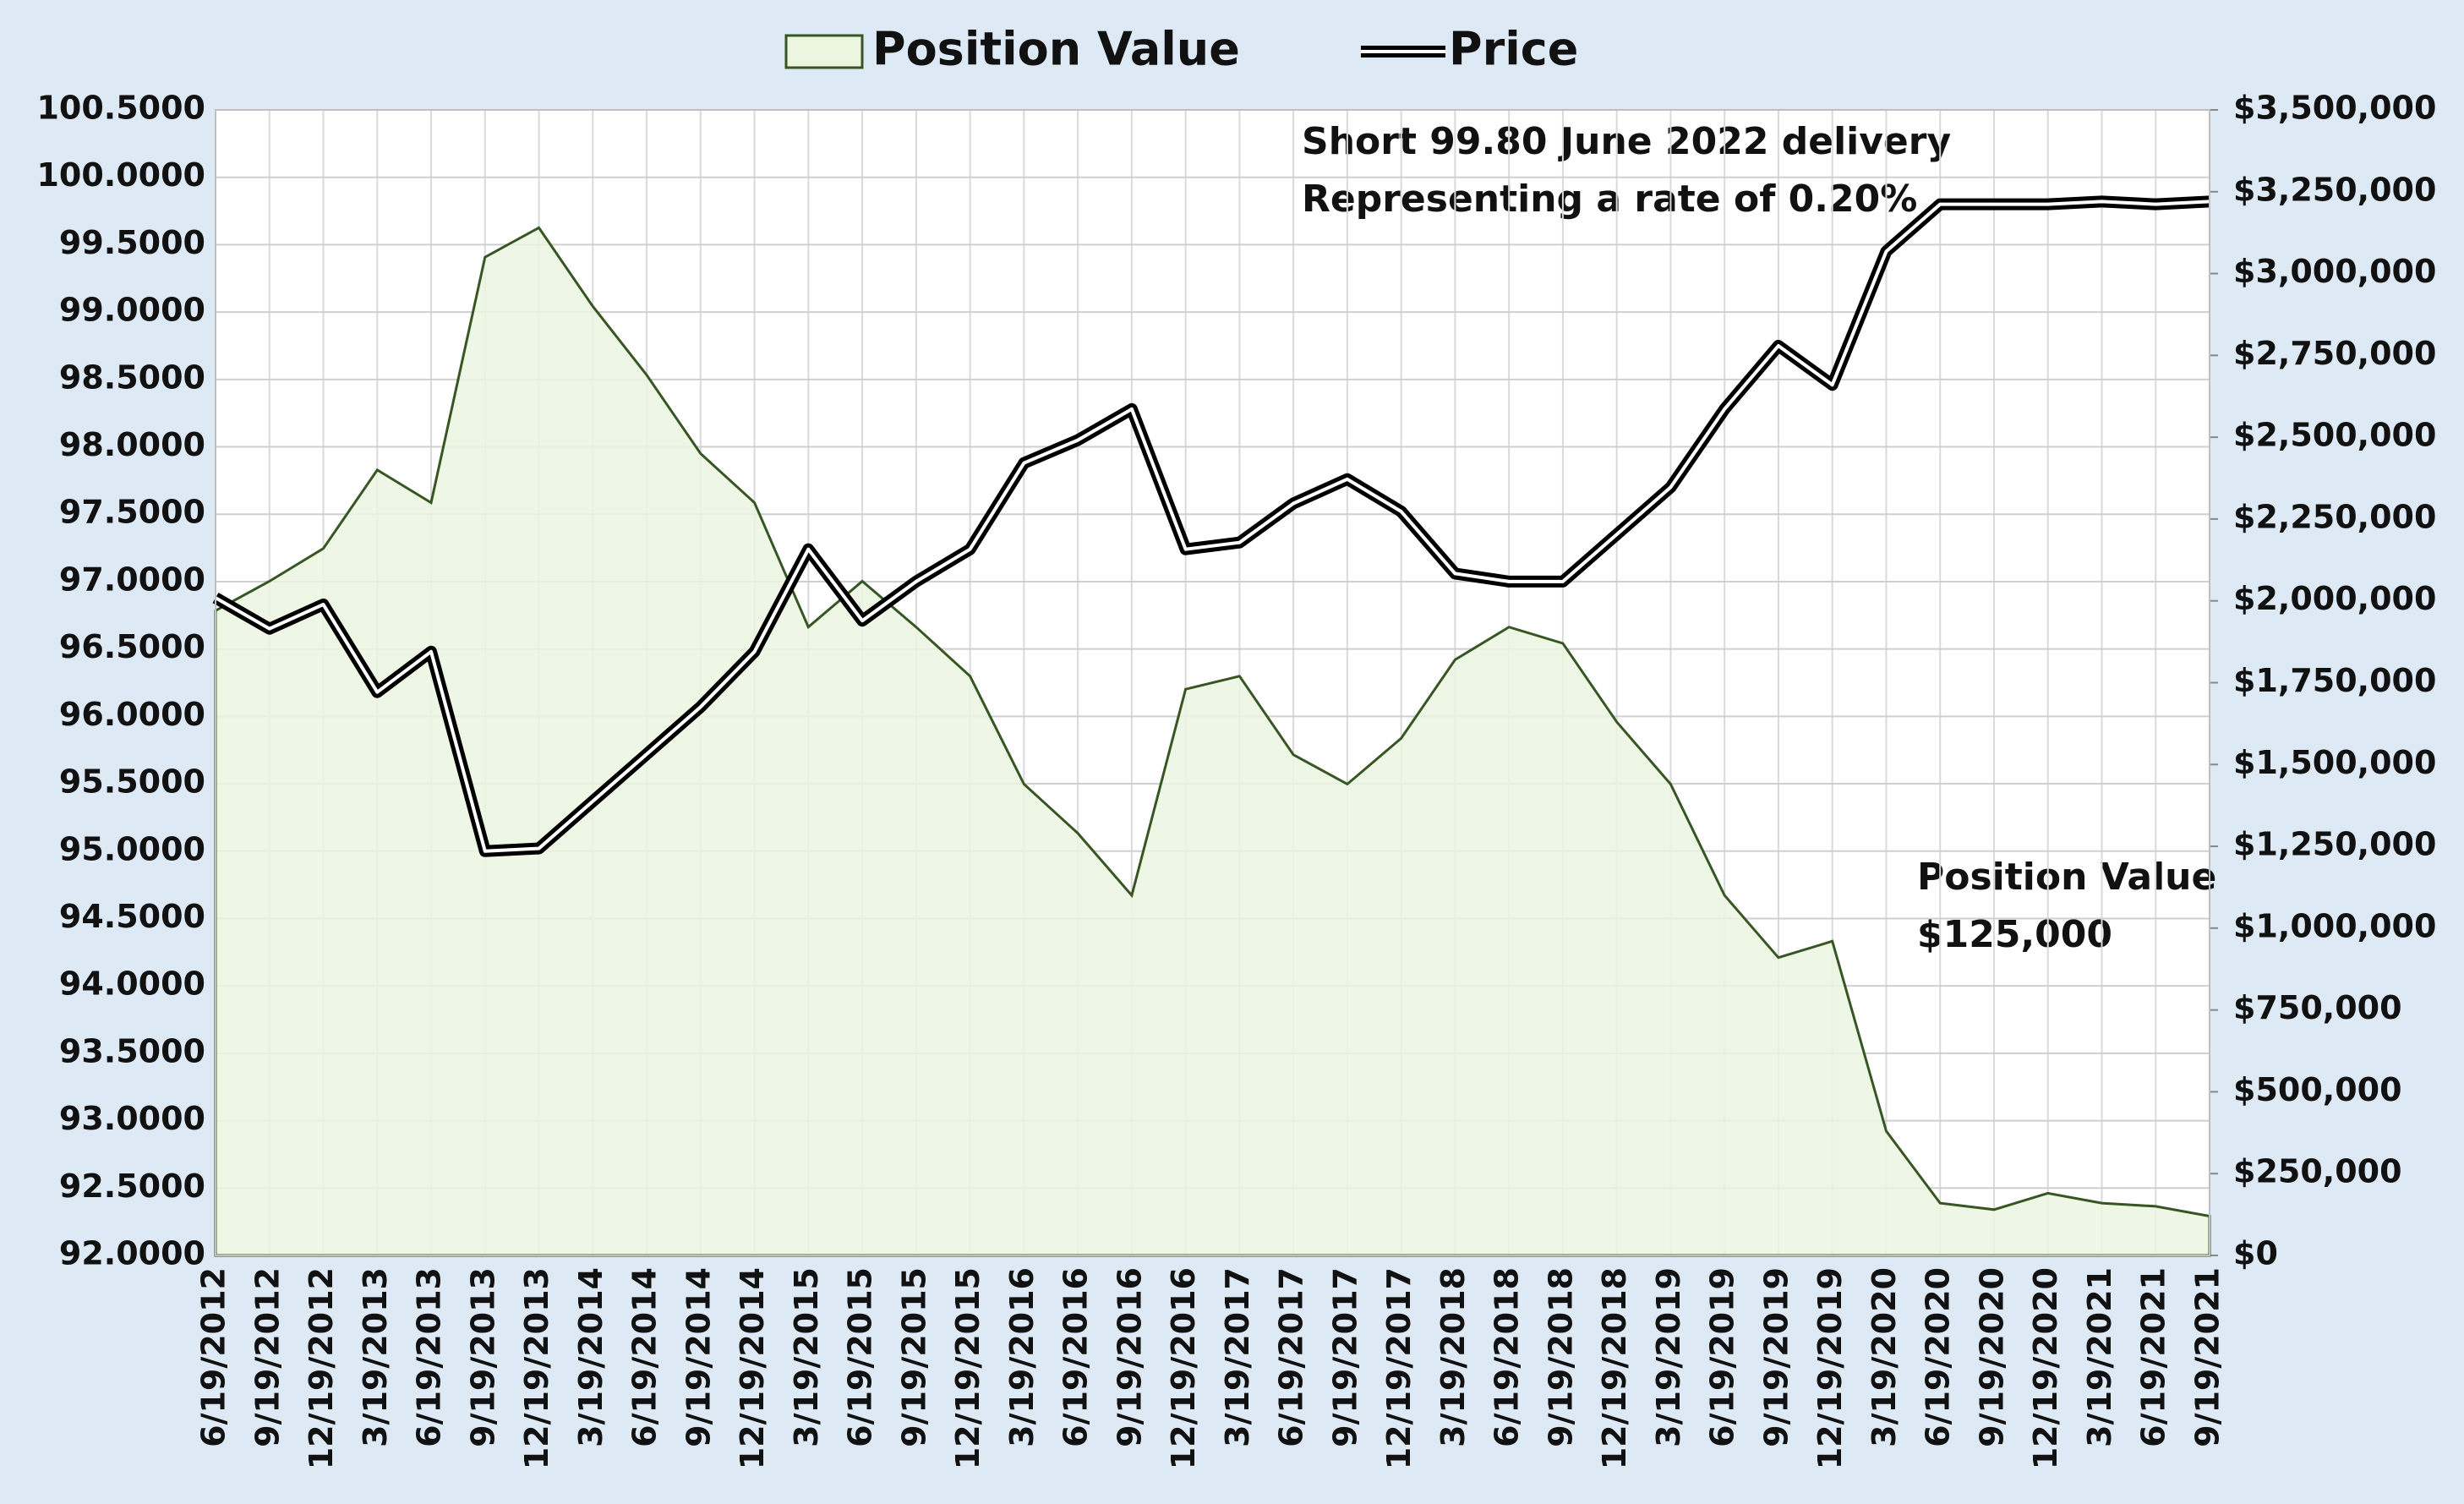 This screenshot has height=1504, width=2464. I want to click on y2-tick-label: $2,000,000, so click(2334, 599).